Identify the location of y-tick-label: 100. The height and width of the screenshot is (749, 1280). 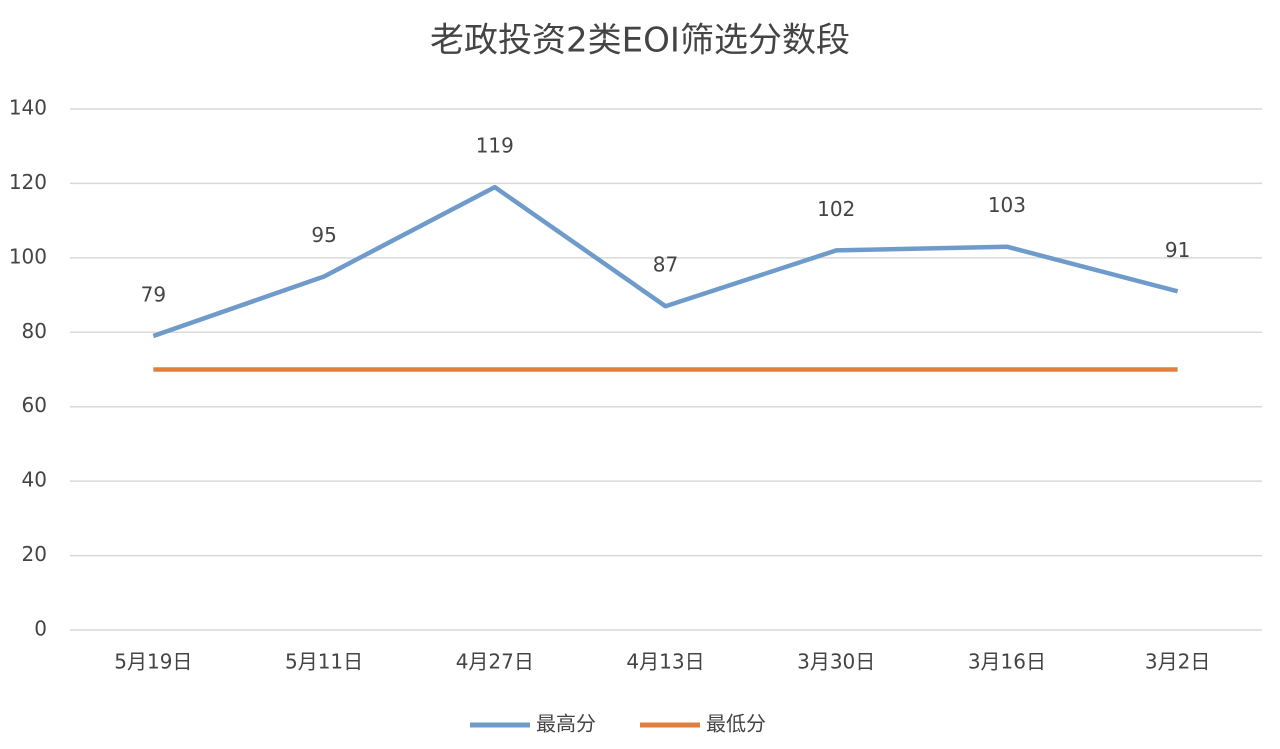
(28, 256).